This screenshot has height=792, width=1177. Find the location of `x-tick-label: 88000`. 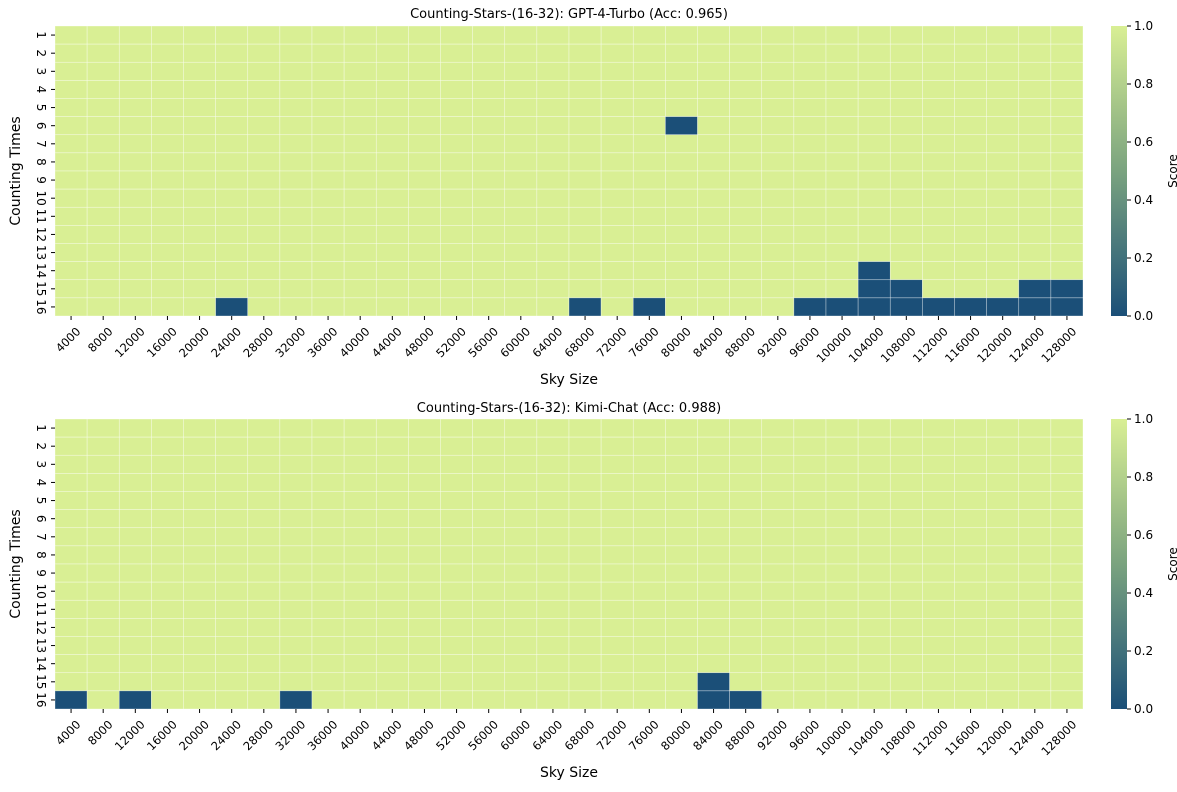

x-tick-label: 88000 is located at coordinates (740, 735).